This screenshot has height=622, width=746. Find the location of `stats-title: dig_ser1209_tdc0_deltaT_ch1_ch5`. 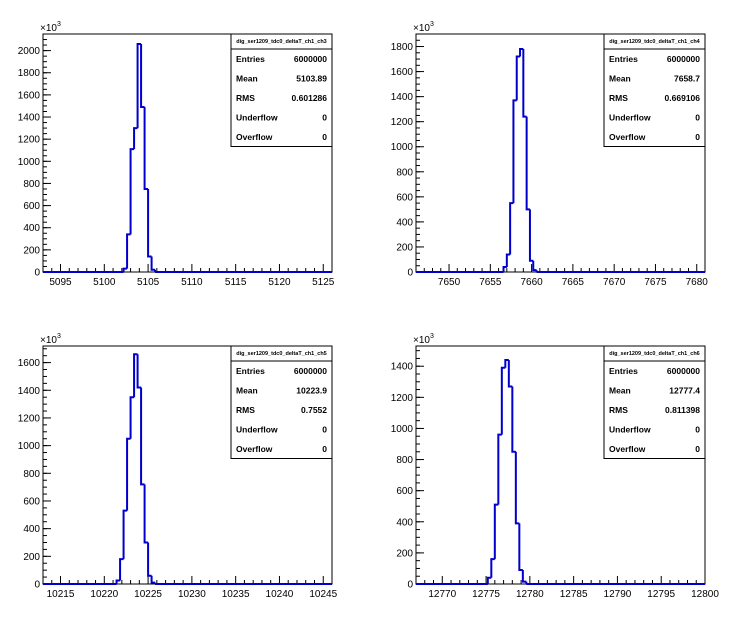

stats-title: dig_ser1209_tdc0_deltaT_ch1_ch5 is located at coordinates (281, 354).